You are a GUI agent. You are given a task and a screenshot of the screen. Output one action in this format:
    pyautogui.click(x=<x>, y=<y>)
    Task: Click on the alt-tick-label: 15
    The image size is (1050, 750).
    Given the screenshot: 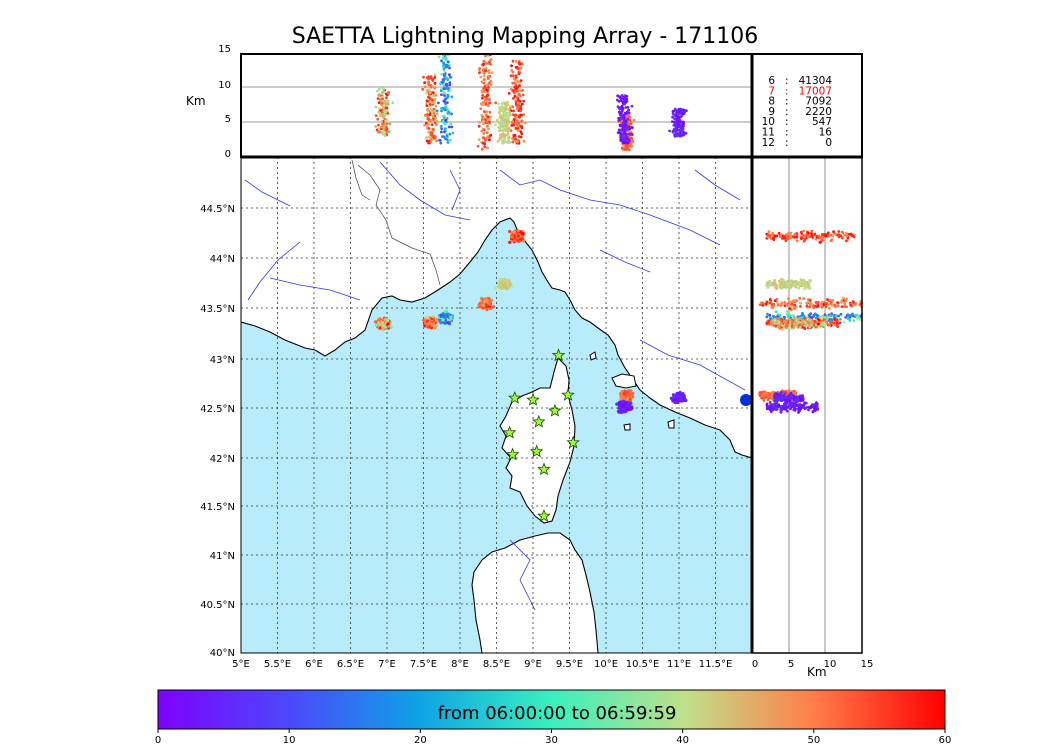 What is the action you would take?
    pyautogui.click(x=224, y=49)
    